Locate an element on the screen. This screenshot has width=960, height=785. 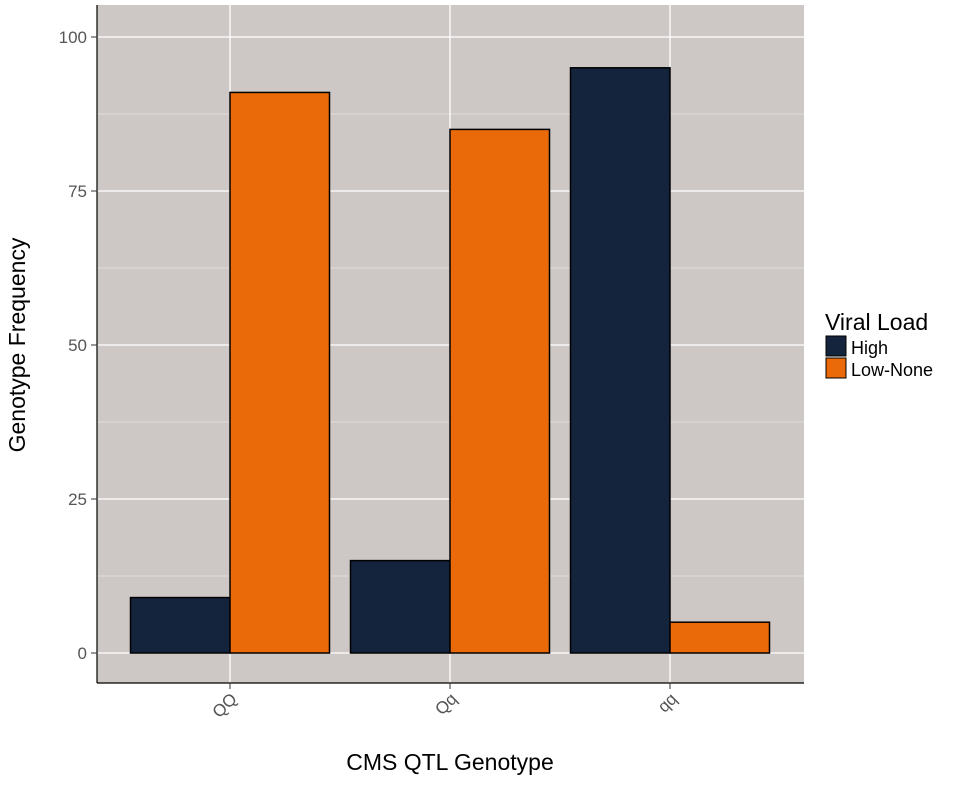
x-tick-label: Qq is located at coordinates (445, 703).